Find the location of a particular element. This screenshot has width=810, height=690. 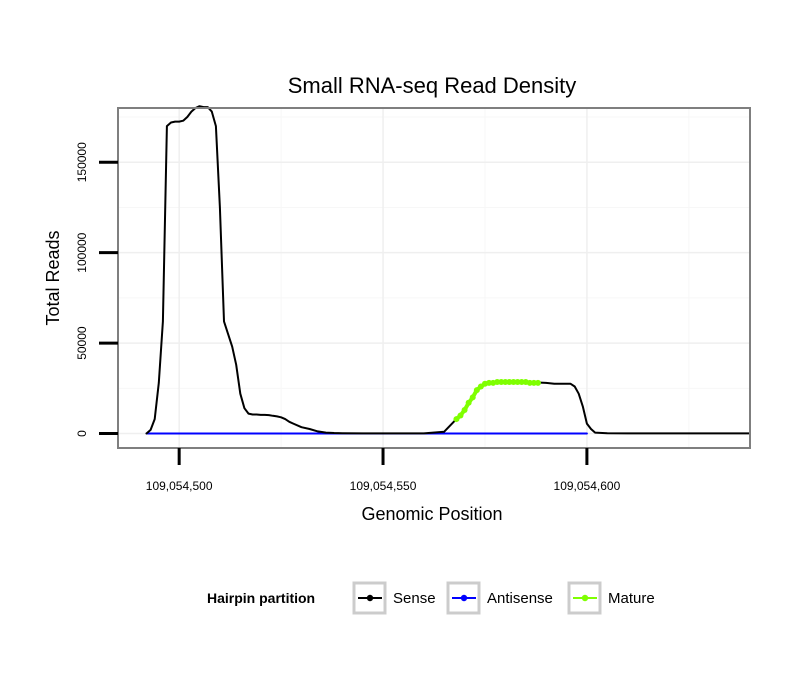

x-tick-label: 109,054,600 is located at coordinates (587, 486).